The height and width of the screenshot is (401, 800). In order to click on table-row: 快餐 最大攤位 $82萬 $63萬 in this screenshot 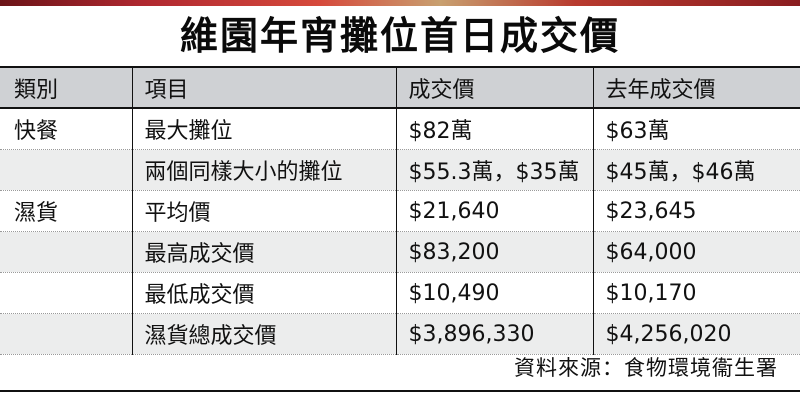, I will do `click(400, 129)`.